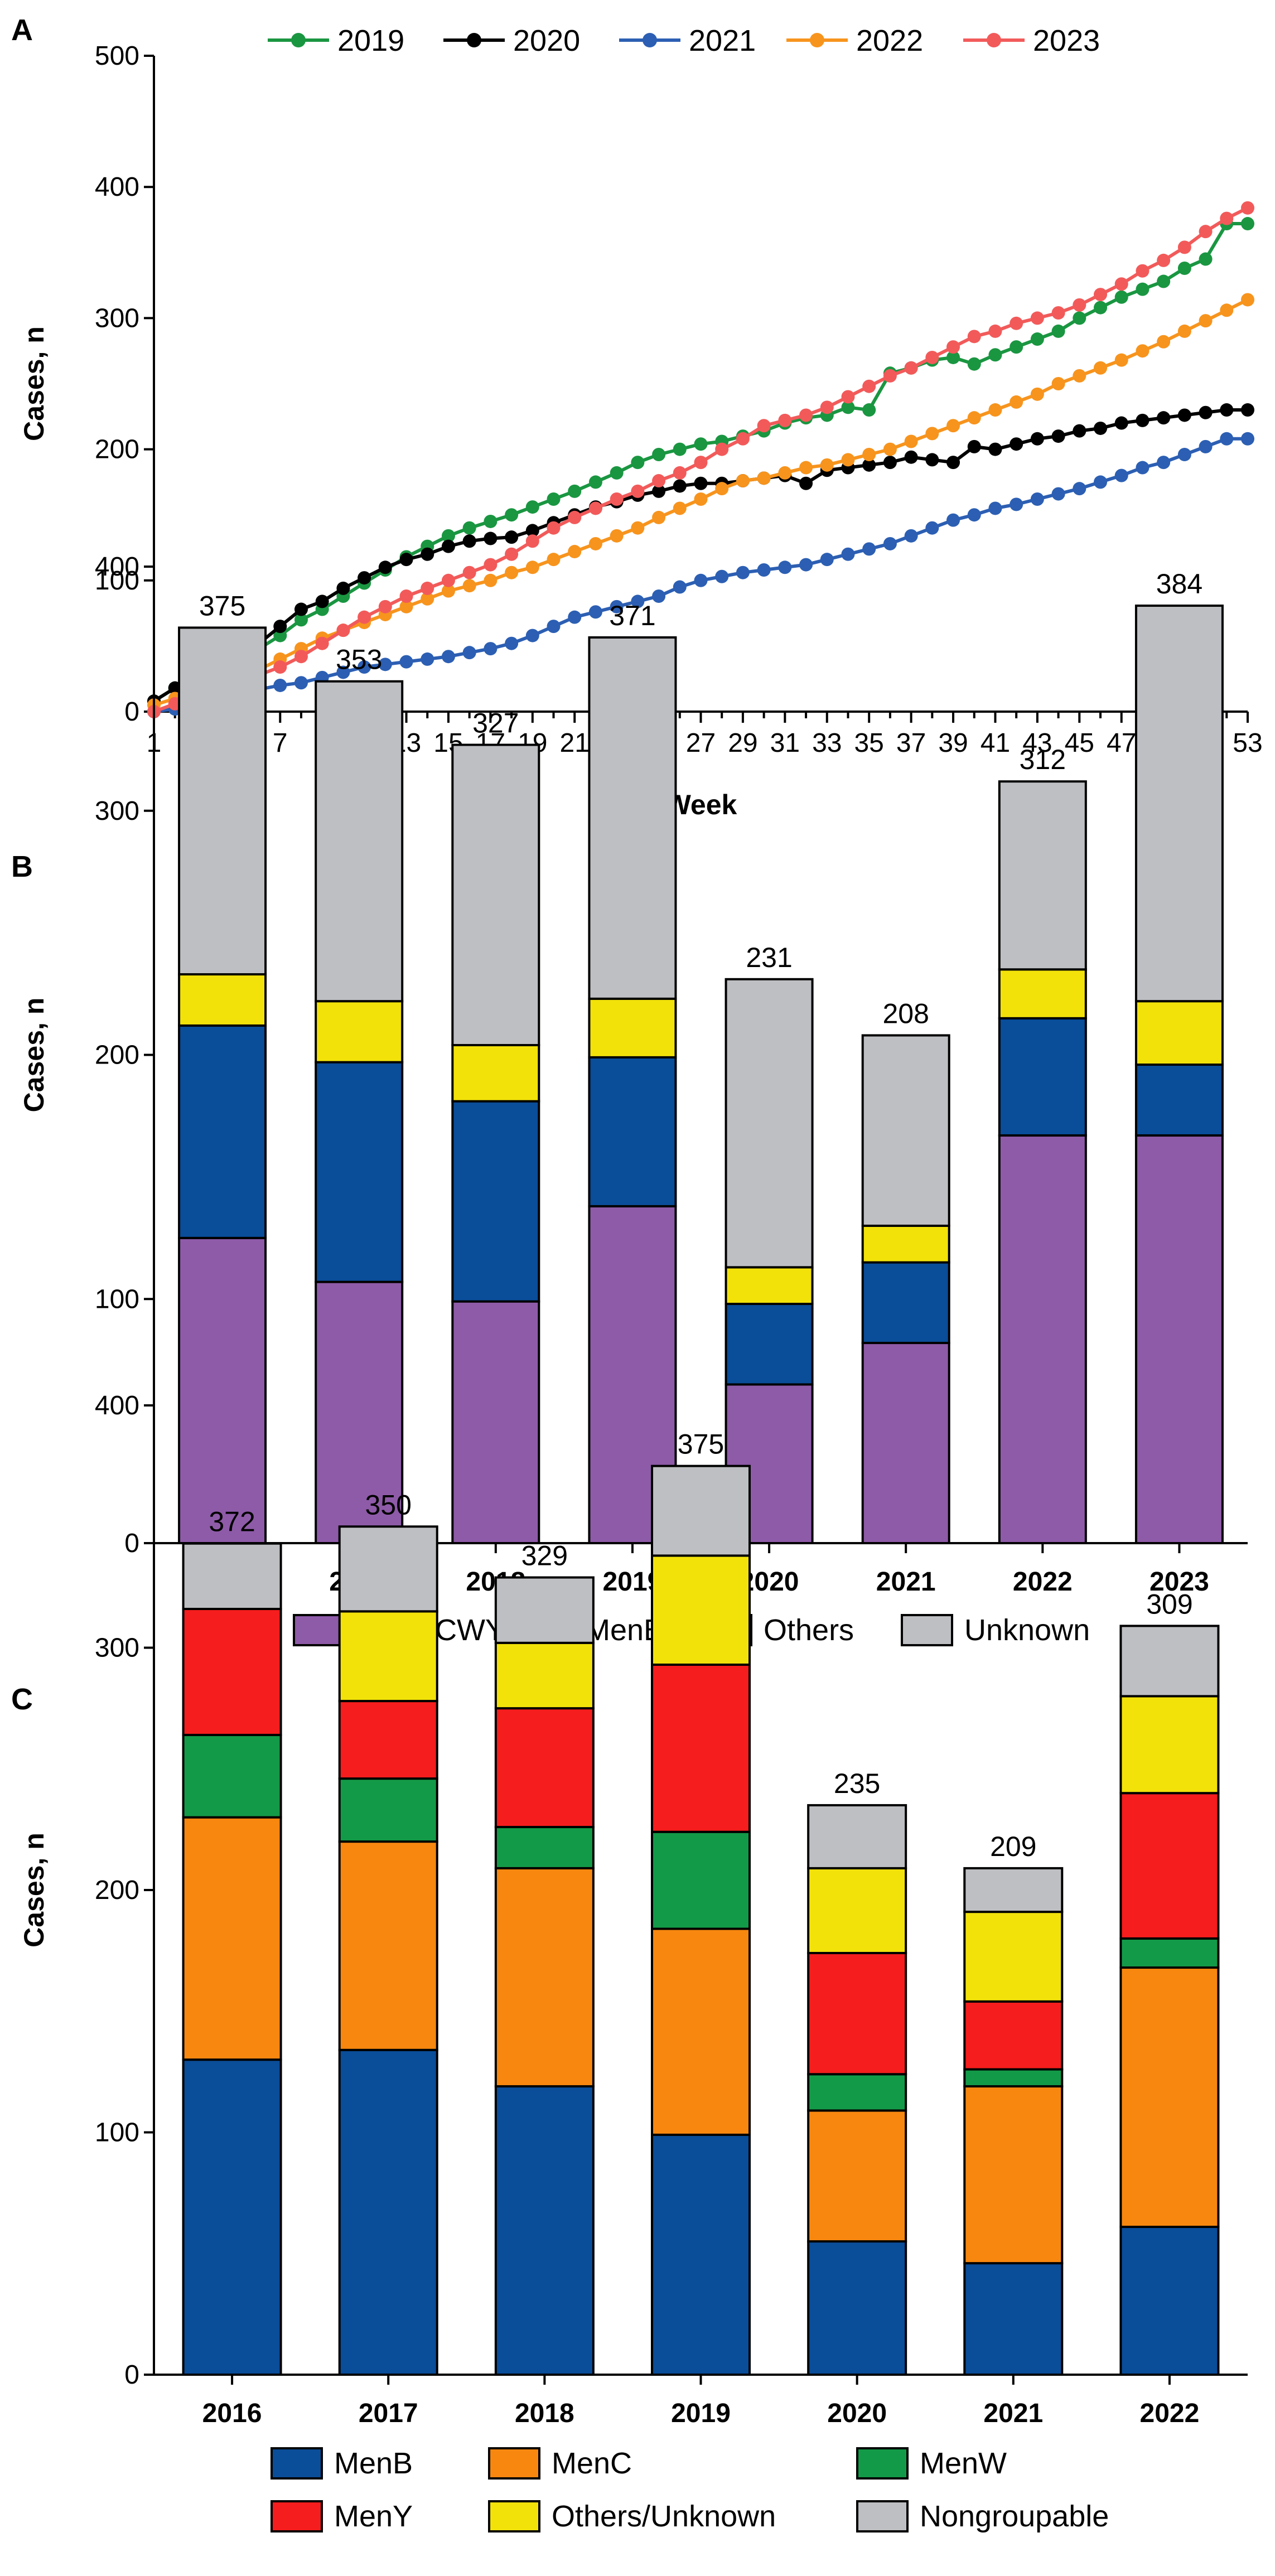 This screenshot has height=2576, width=1275. Describe the element at coordinates (1121, 743) in the screenshot. I see `x-tick-label: 47` at that location.